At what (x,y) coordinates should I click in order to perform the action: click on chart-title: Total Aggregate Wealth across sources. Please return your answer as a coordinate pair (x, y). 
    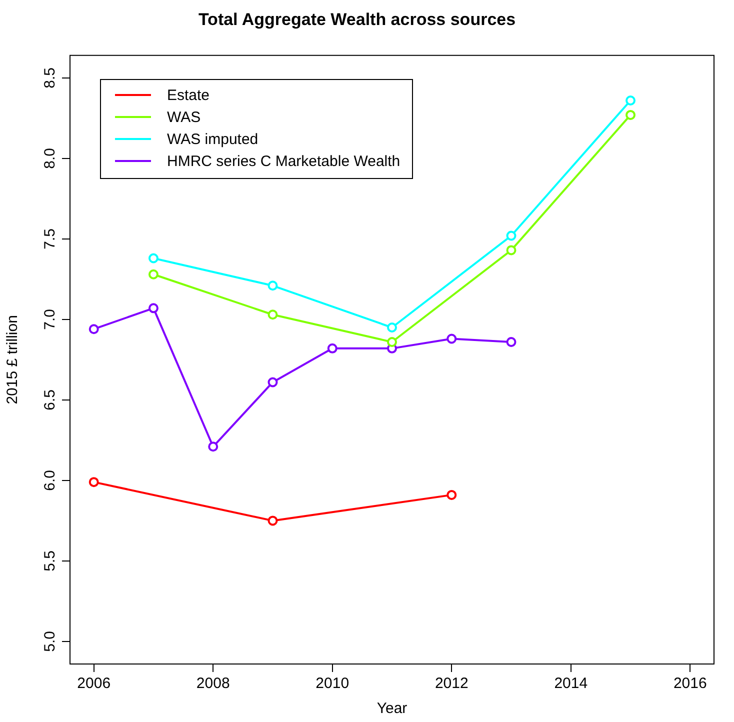
    Looking at the image, I should click on (357, 19).